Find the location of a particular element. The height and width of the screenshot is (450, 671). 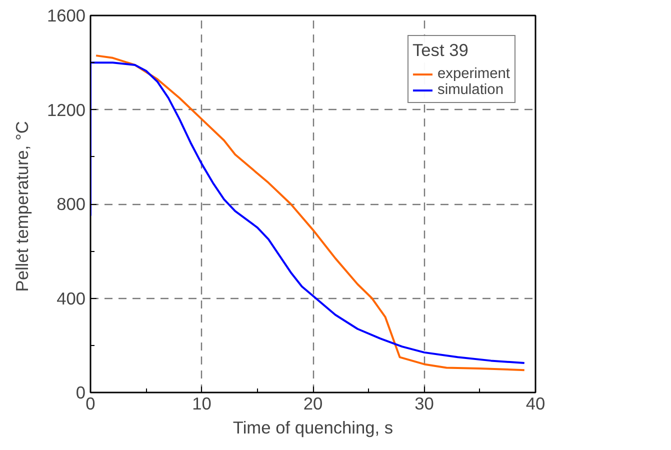

legend-label: simulation is located at coordinates (470, 90).